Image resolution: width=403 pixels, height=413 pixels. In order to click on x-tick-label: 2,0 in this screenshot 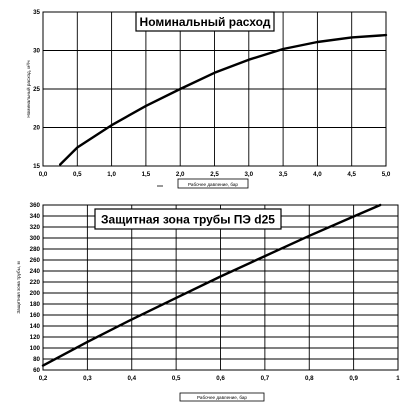, I will do `click(180, 174)`.